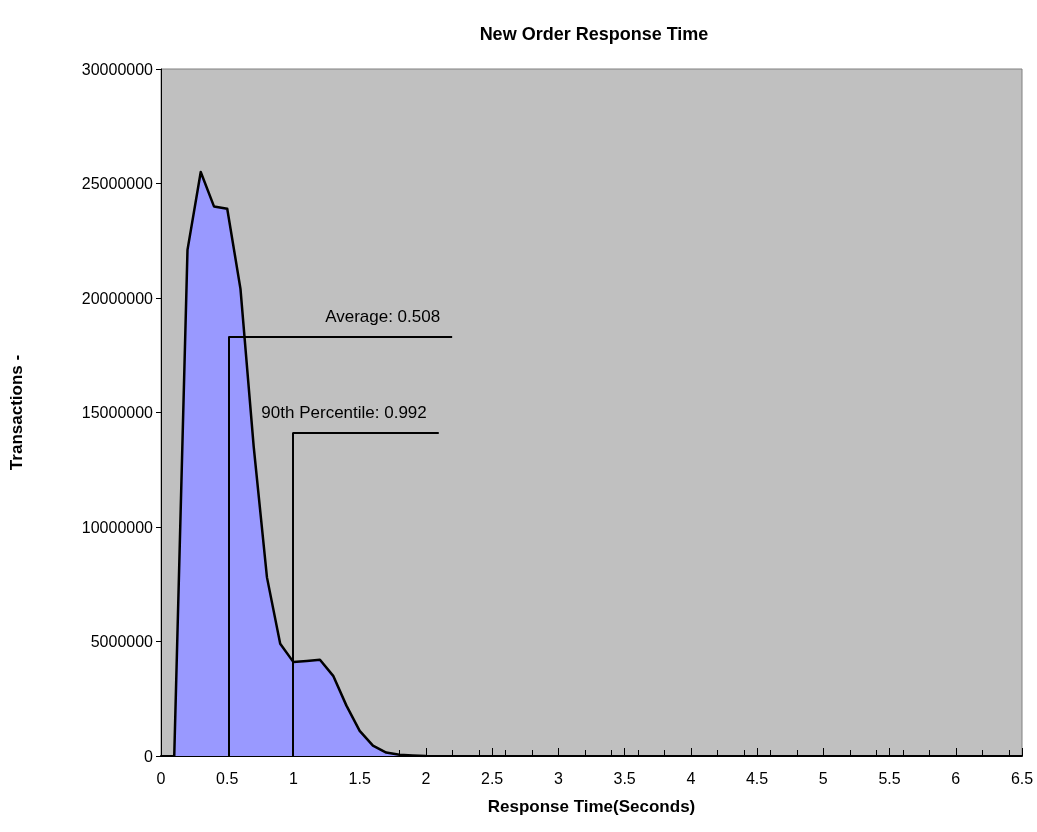 Image resolution: width=1037 pixels, height=832 pixels. Describe the element at coordinates (1022, 778) in the screenshot. I see `x-tick-label: 6.5` at that location.